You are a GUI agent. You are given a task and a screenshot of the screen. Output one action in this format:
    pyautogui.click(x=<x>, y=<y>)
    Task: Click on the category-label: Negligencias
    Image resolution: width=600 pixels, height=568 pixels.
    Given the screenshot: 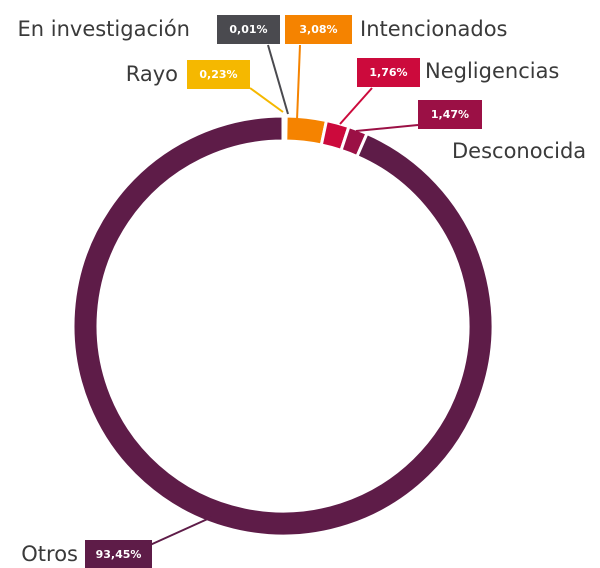 What is the action you would take?
    pyautogui.click(x=492, y=71)
    